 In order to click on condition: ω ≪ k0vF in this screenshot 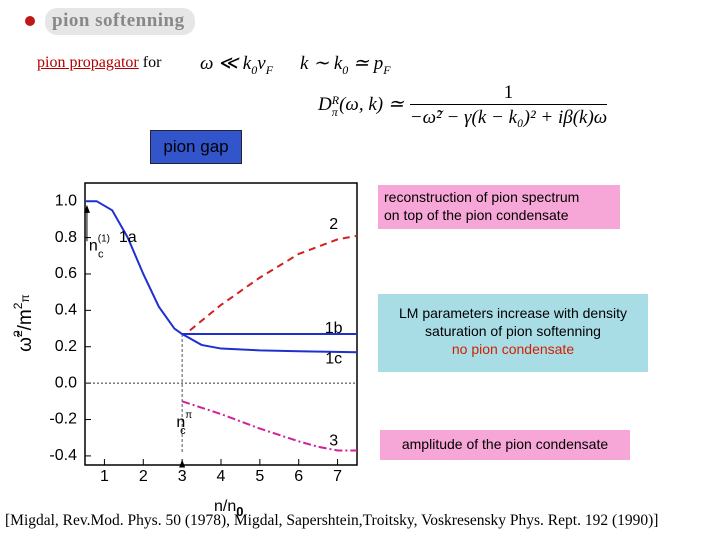, I will do `click(236, 65)`.